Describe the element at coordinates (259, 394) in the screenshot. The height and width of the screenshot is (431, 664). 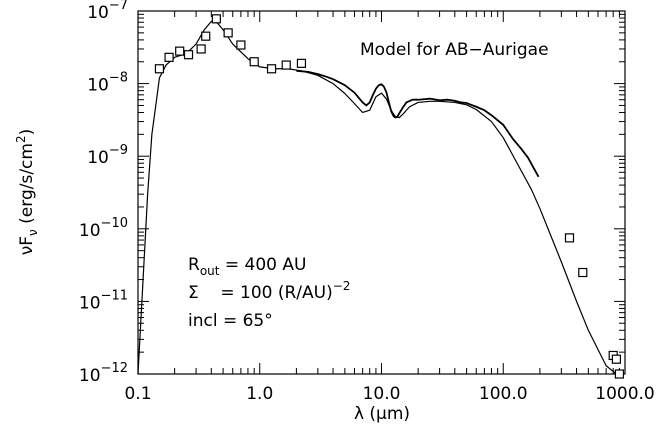
I see `x-tick-label: 1.0` at that location.